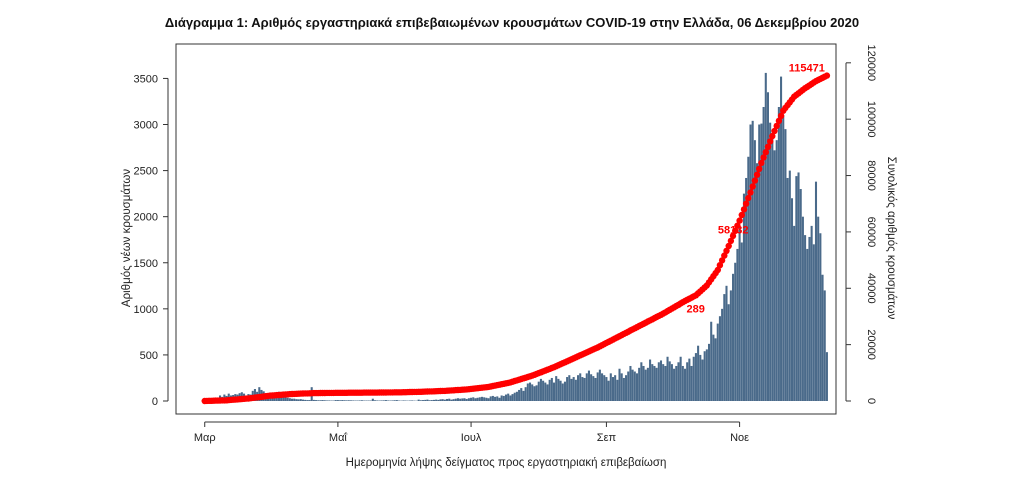 The height and width of the screenshot is (480, 1024). Describe the element at coordinates (338, 438) in the screenshot. I see `x-axis-tick-label: Μαΐ` at that location.